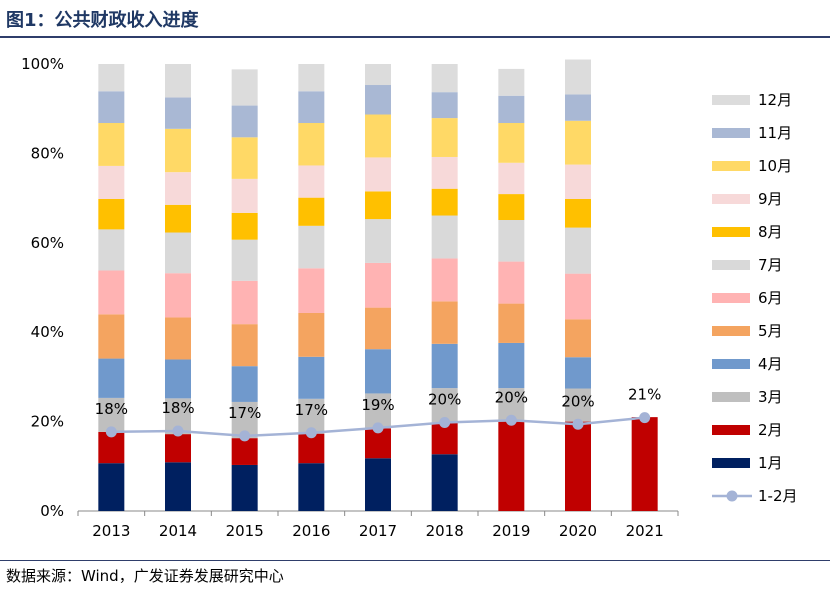 This screenshot has width=830, height=596. I want to click on x-tick-label: 2021, so click(645, 531).